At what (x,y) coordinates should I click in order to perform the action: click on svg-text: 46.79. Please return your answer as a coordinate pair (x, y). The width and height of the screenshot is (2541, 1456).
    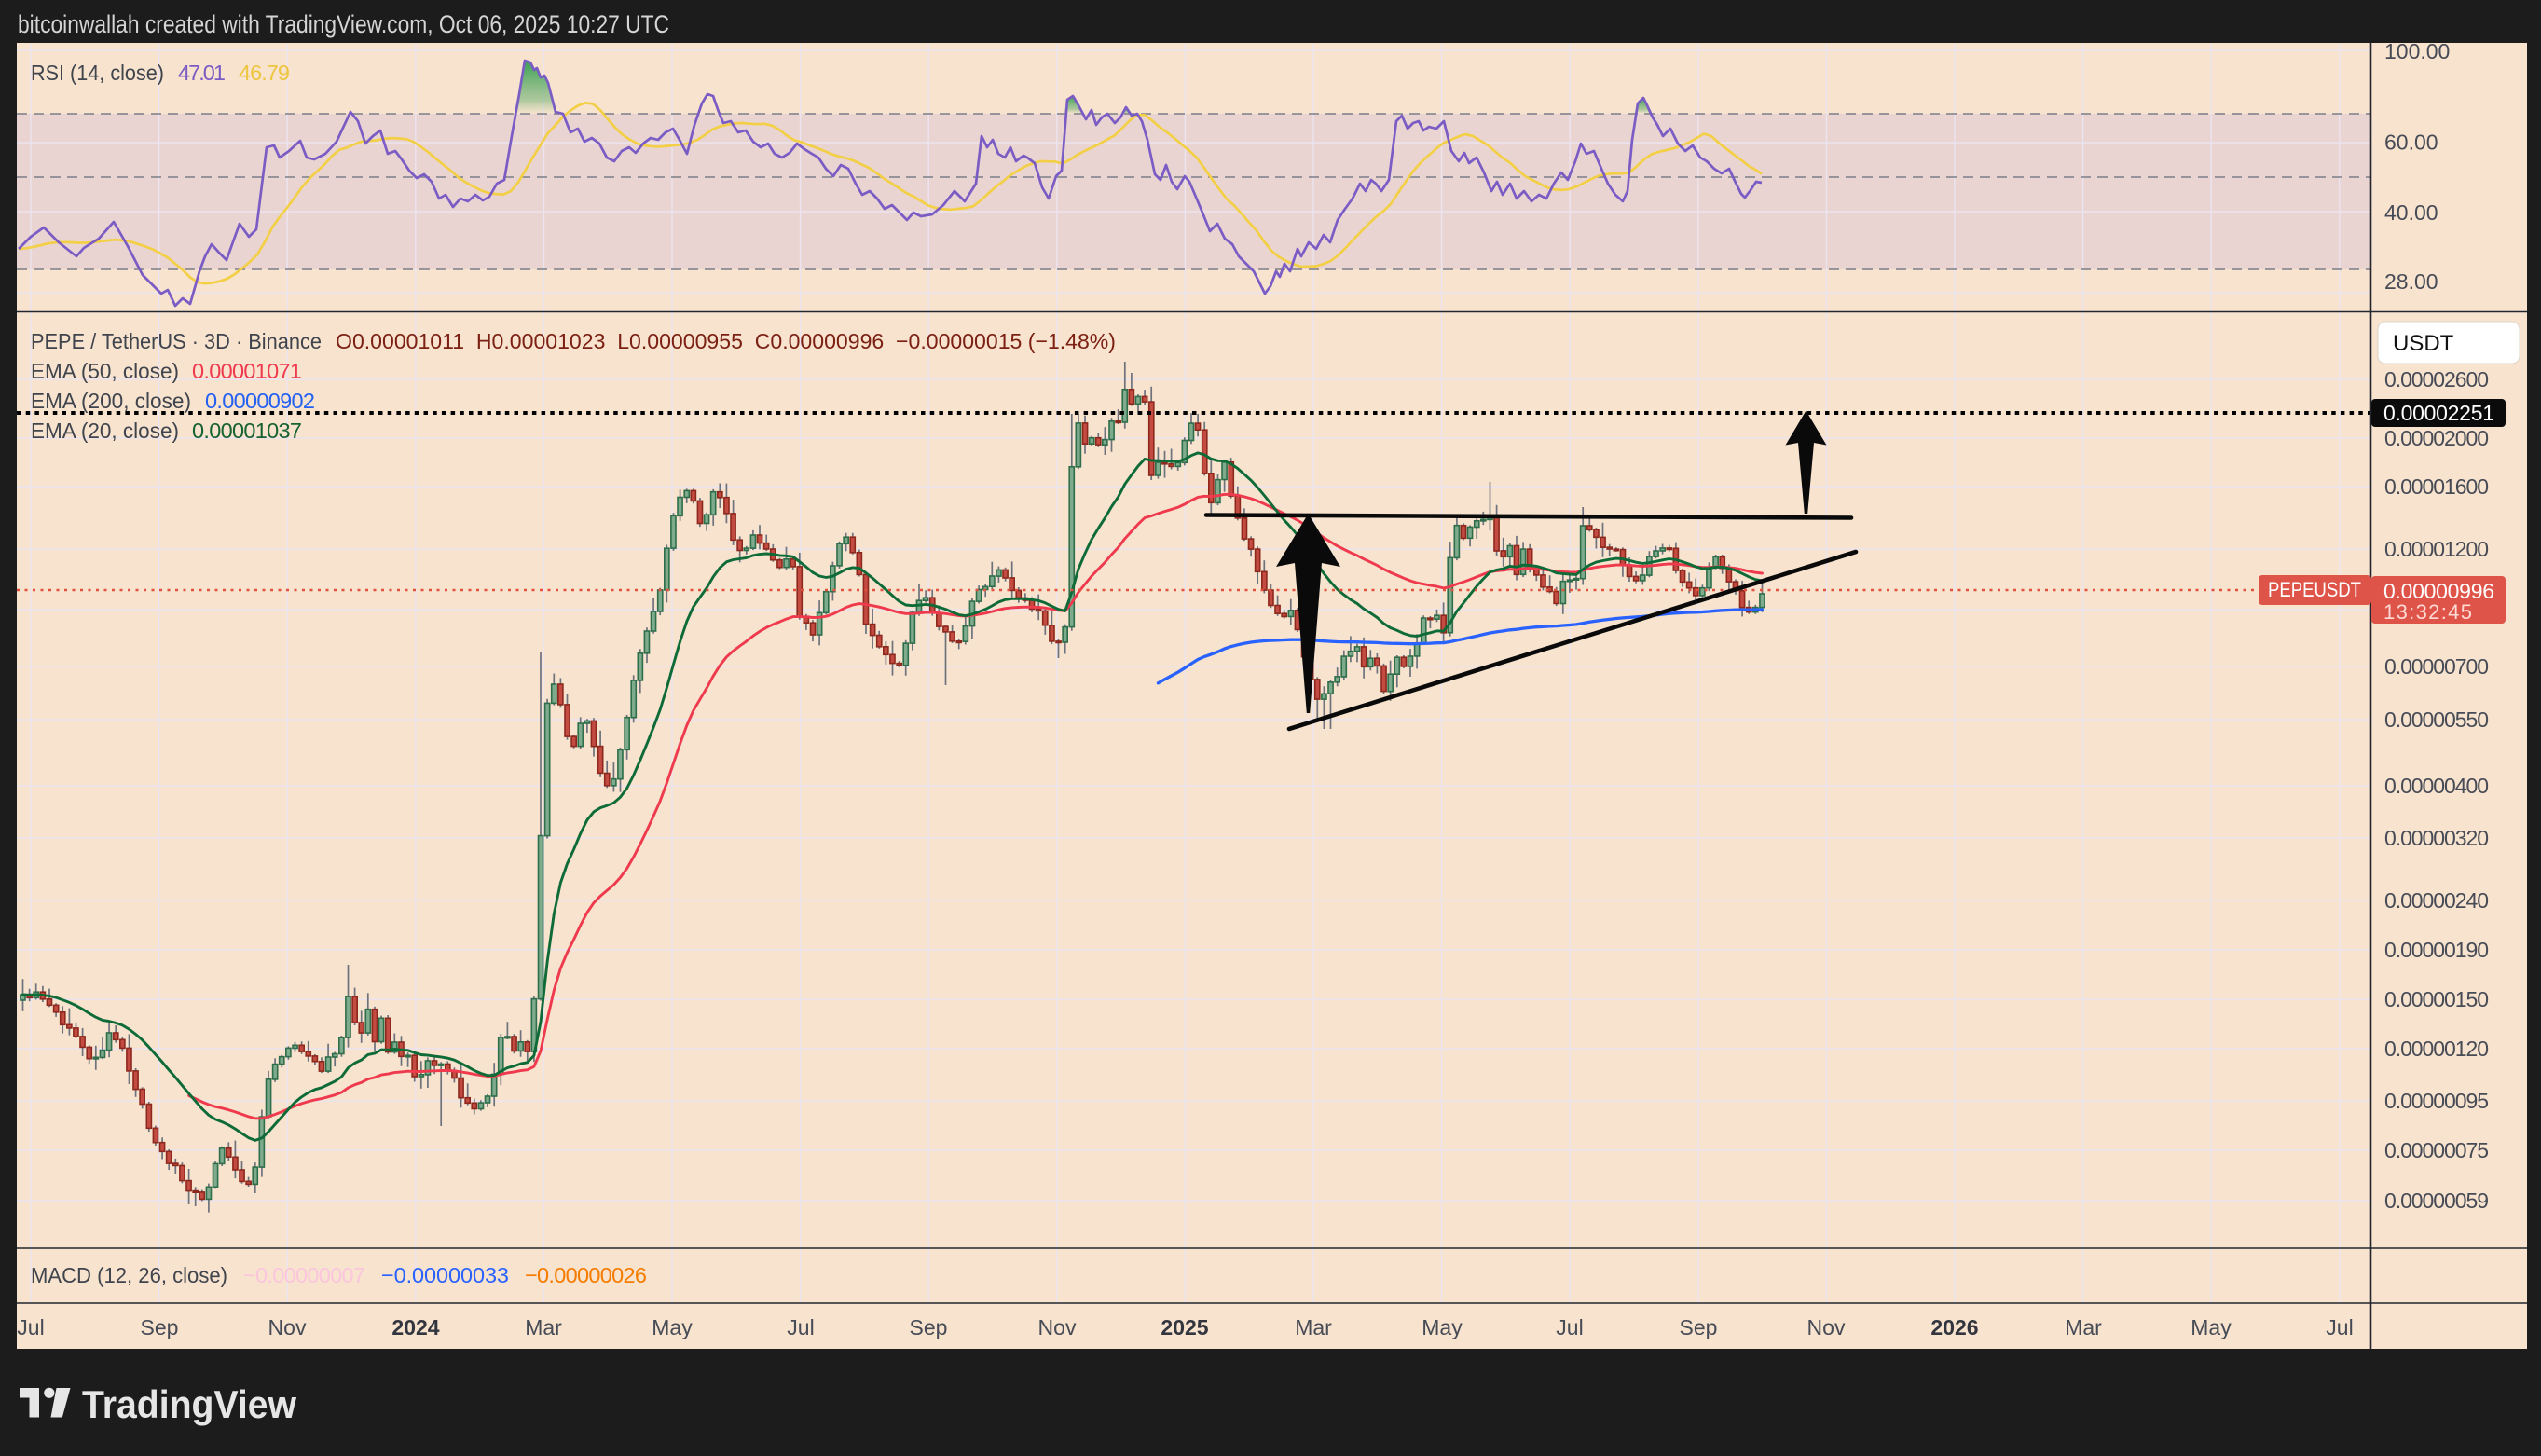
    Looking at the image, I should click on (264, 73).